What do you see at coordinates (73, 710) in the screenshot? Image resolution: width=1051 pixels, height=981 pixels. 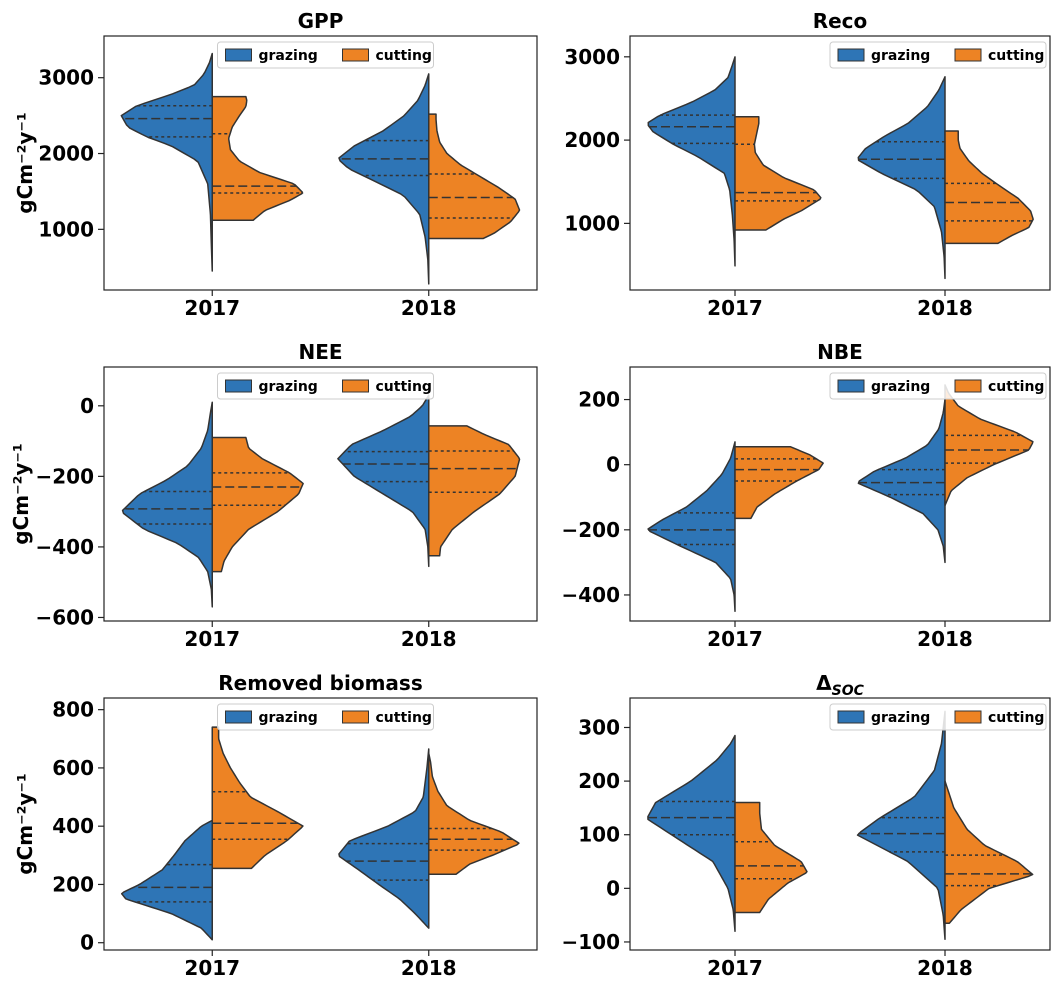 I see `y-tick-label: 800` at bounding box center [73, 710].